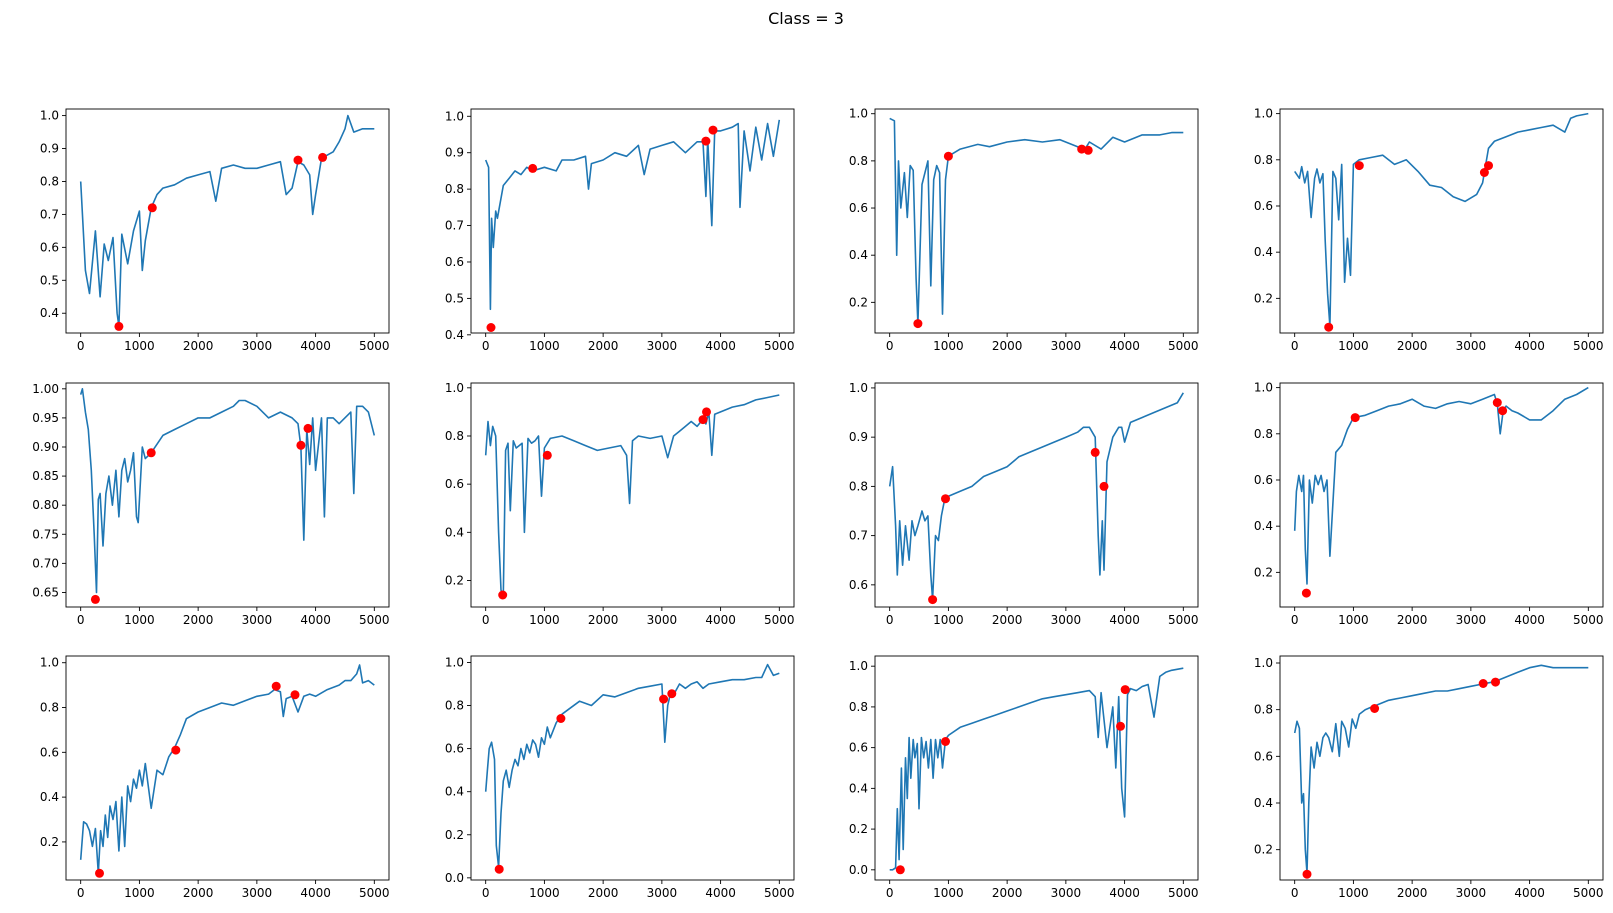 The width and height of the screenshot is (1613, 913). What do you see at coordinates (1429, 777) in the screenshot?
I see `subplot-12: 0 1000 2000 3000 4000 5000 0.2 0.4 0.6 0.8 1.0` at bounding box center [1429, 777].